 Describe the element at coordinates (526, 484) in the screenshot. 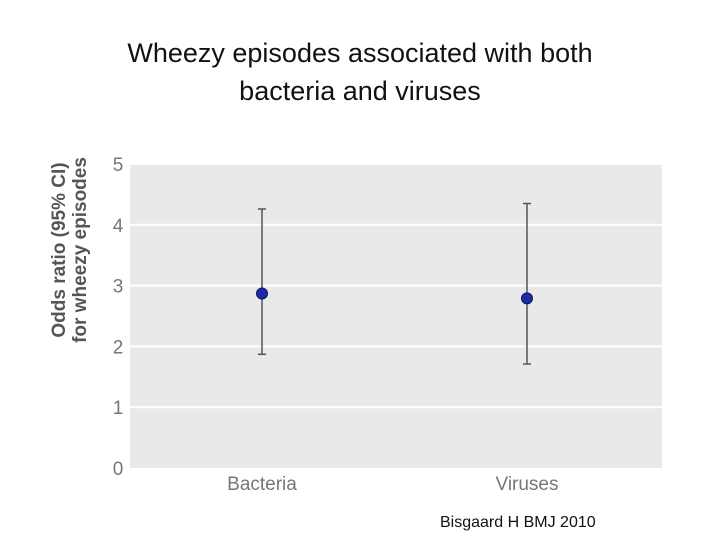

I see `x-tick-label: Viruses` at that location.